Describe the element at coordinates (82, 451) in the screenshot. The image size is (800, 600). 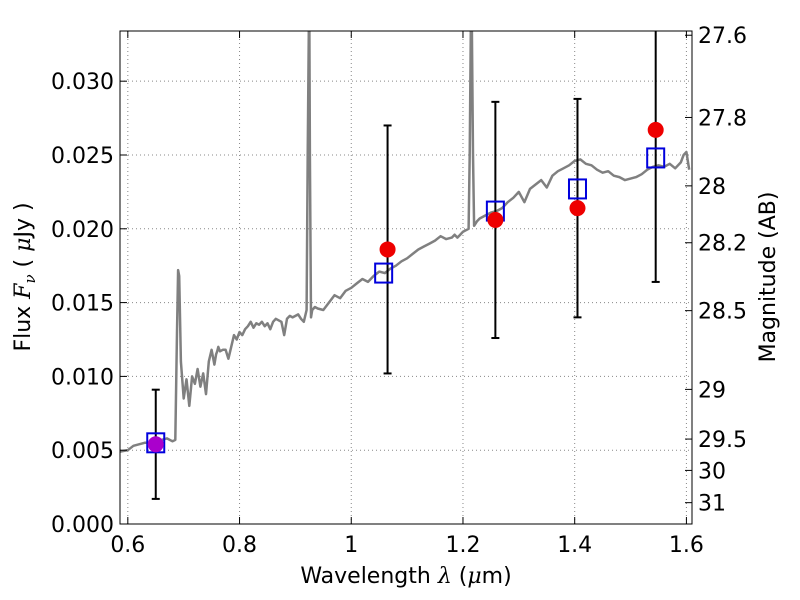
I see `y-tick-label: 0.005` at that location.